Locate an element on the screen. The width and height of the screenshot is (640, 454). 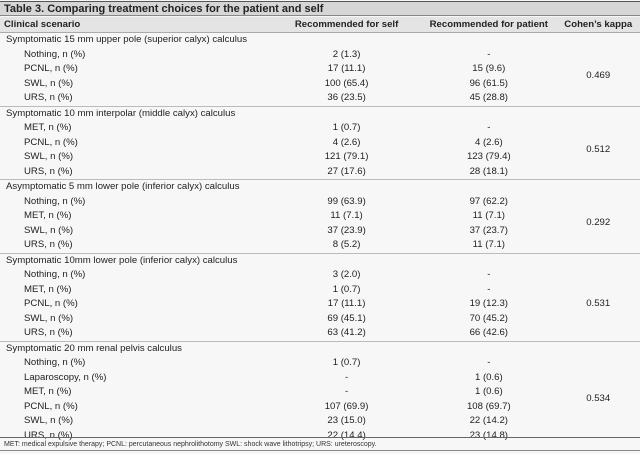
patient-value: 108 (69.7) is located at coordinates (488, 406).